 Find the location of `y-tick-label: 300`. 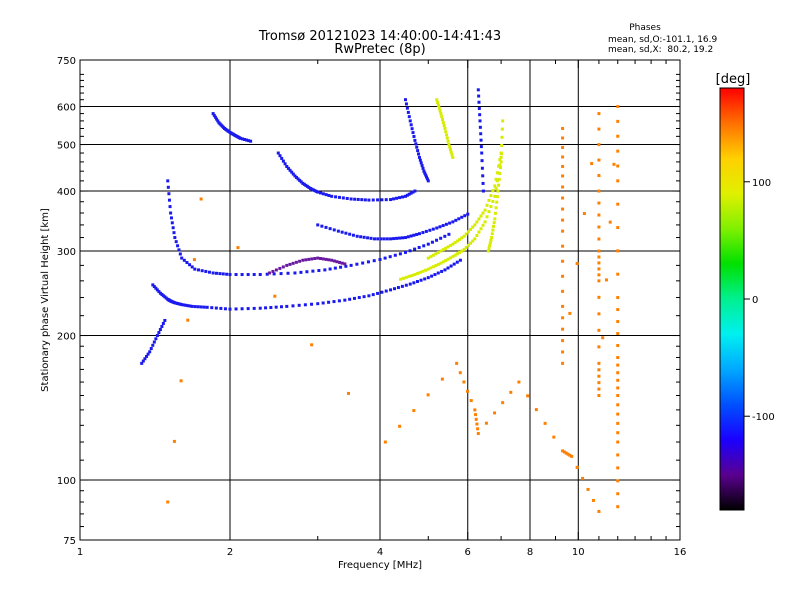

y-tick-label: 300 is located at coordinates (66, 252).